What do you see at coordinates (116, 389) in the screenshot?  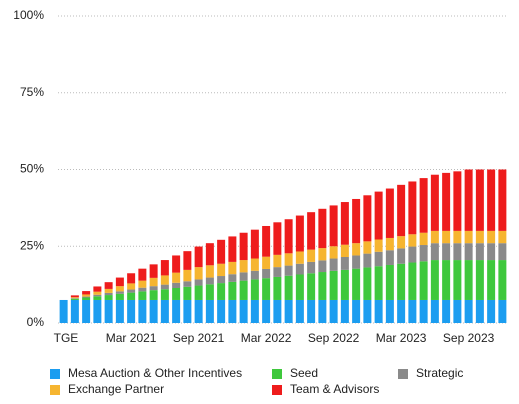 I see `legend-label: Exchange Partner` at bounding box center [116, 389].